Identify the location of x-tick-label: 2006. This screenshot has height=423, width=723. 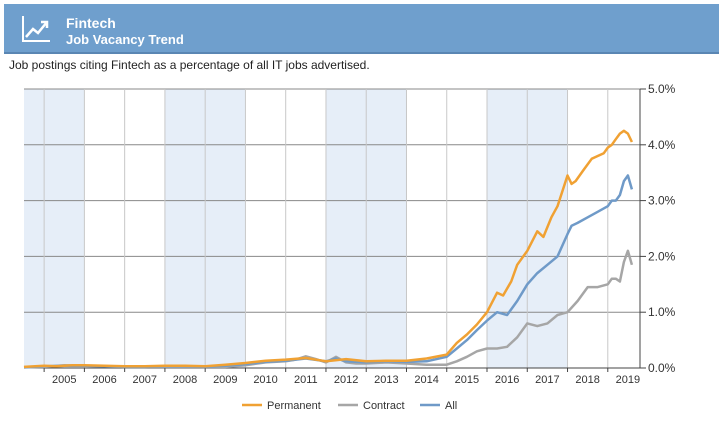
(104, 380).